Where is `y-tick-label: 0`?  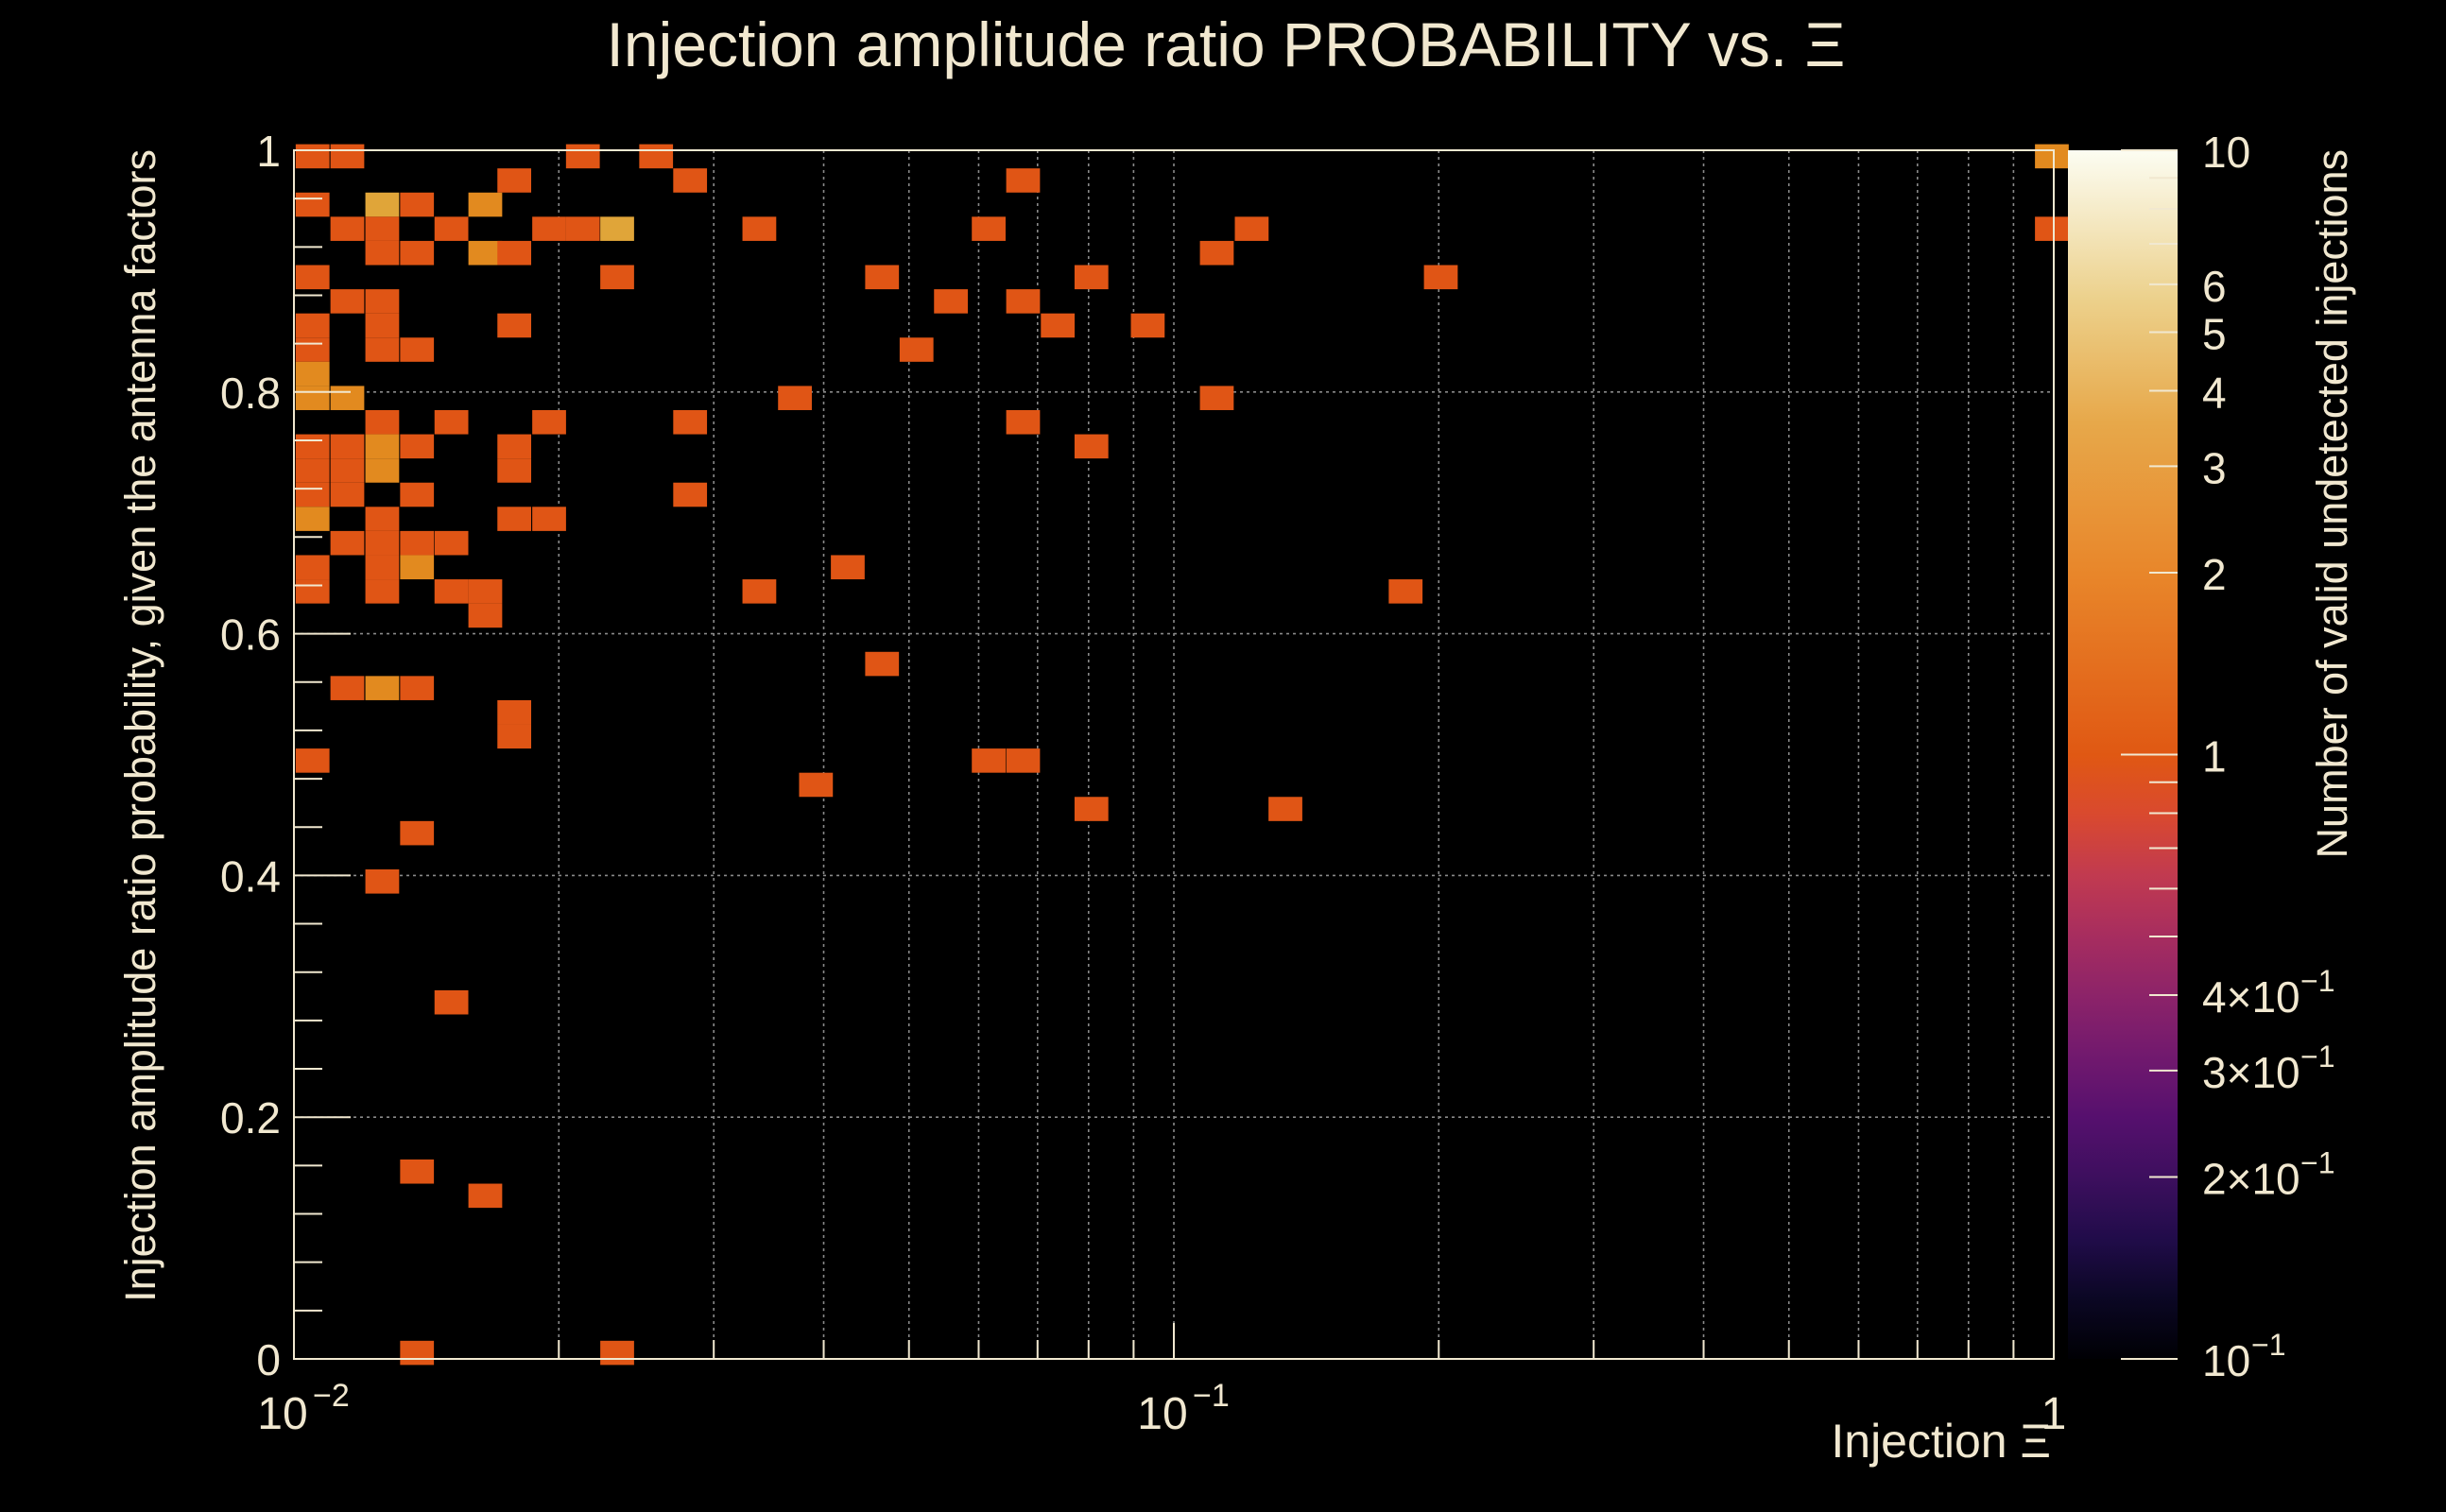
y-tick-label: 0 is located at coordinates (268, 1359).